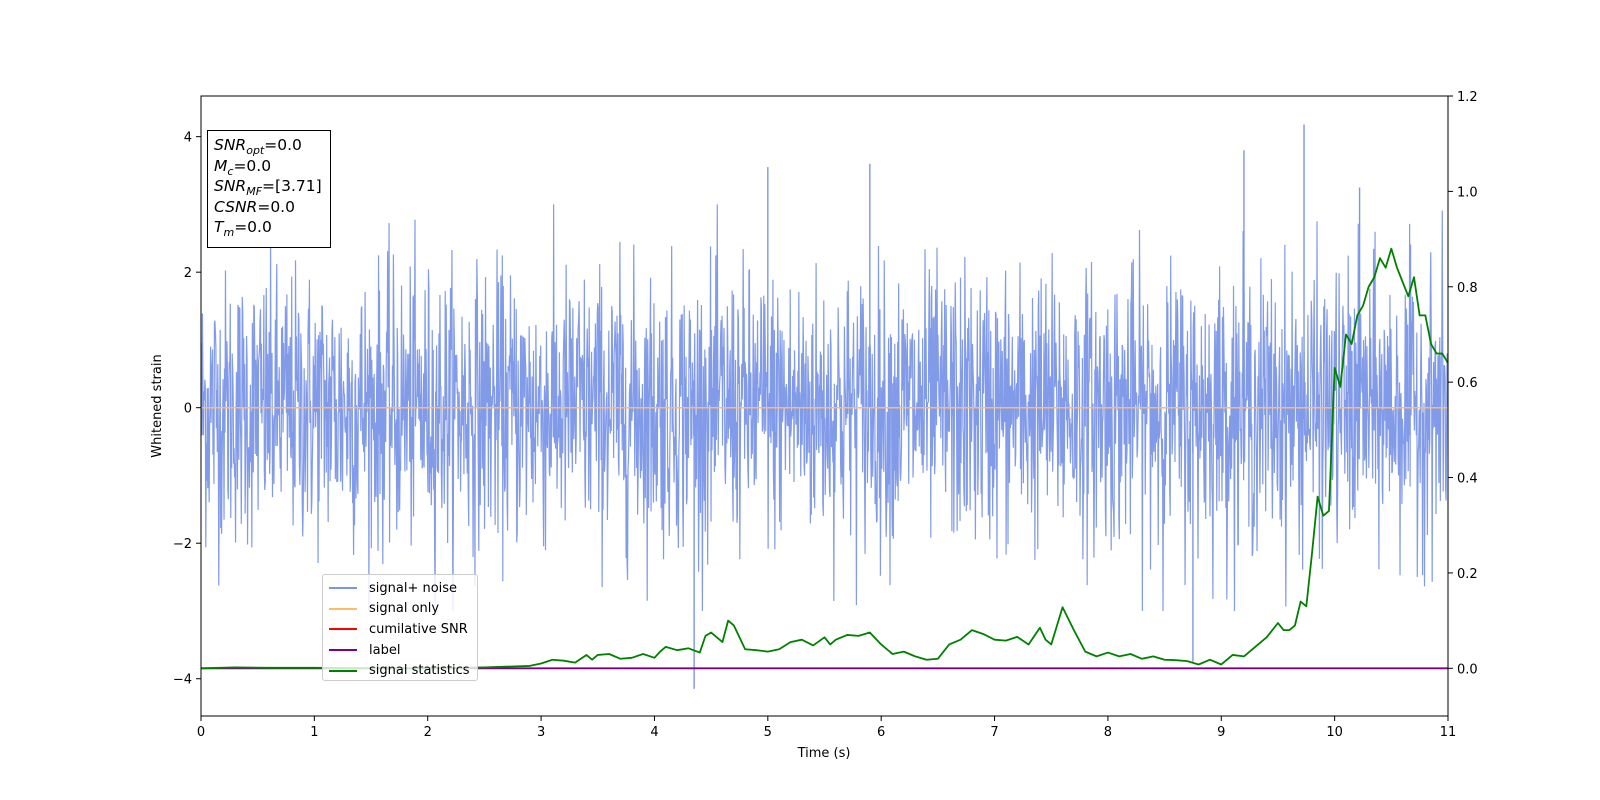 This screenshot has height=800, width=1600. What do you see at coordinates (1108, 732) in the screenshot?
I see `x-tick-label: 8` at bounding box center [1108, 732].